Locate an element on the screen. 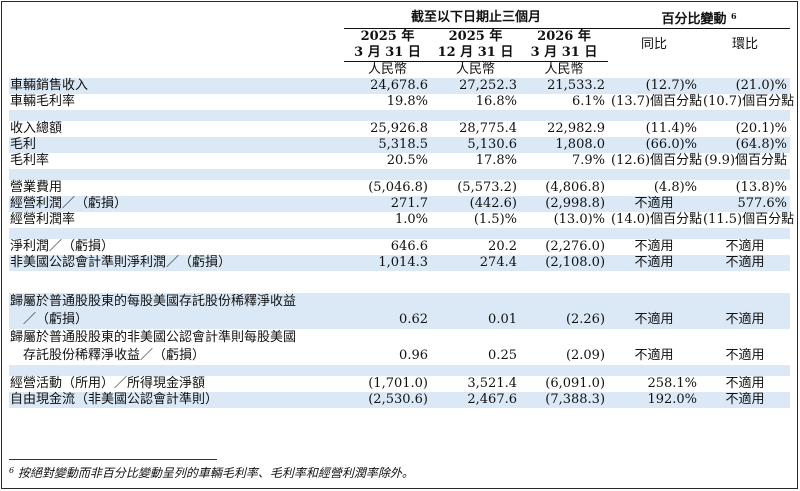  col2-year: 2025 年 is located at coordinates (475, 36).